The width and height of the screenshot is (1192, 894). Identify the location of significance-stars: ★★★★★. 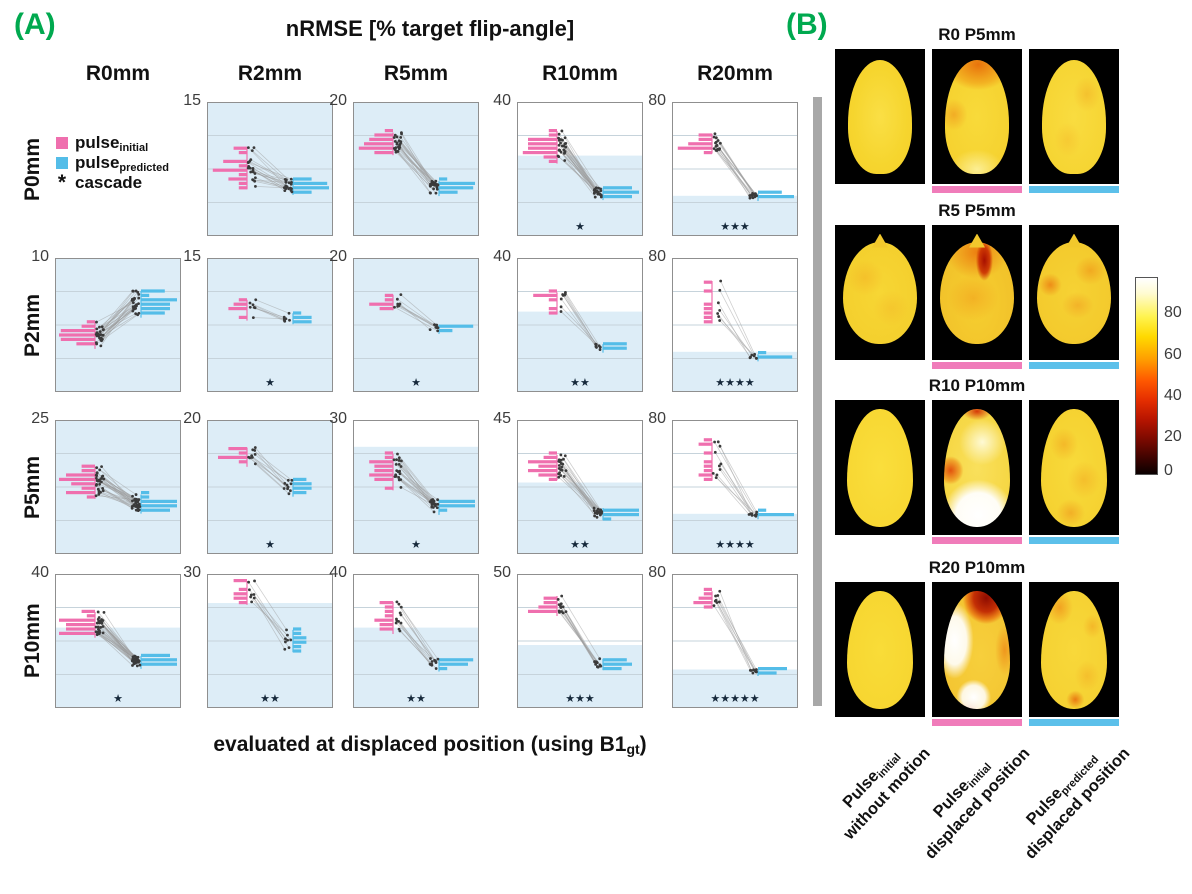
(734, 698).